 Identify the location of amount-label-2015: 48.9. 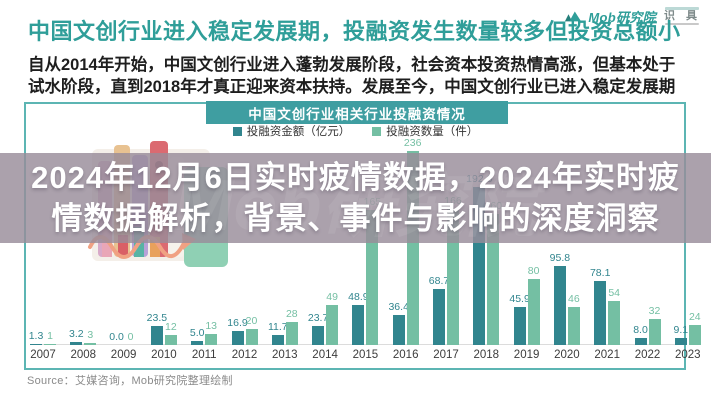
(358, 297).